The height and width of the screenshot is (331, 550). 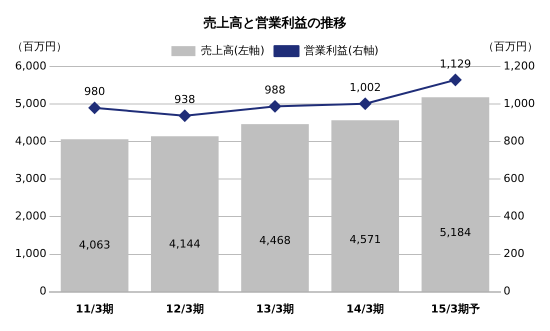 I want to click on y-tick-label: 1,000, so click(x=30, y=253).